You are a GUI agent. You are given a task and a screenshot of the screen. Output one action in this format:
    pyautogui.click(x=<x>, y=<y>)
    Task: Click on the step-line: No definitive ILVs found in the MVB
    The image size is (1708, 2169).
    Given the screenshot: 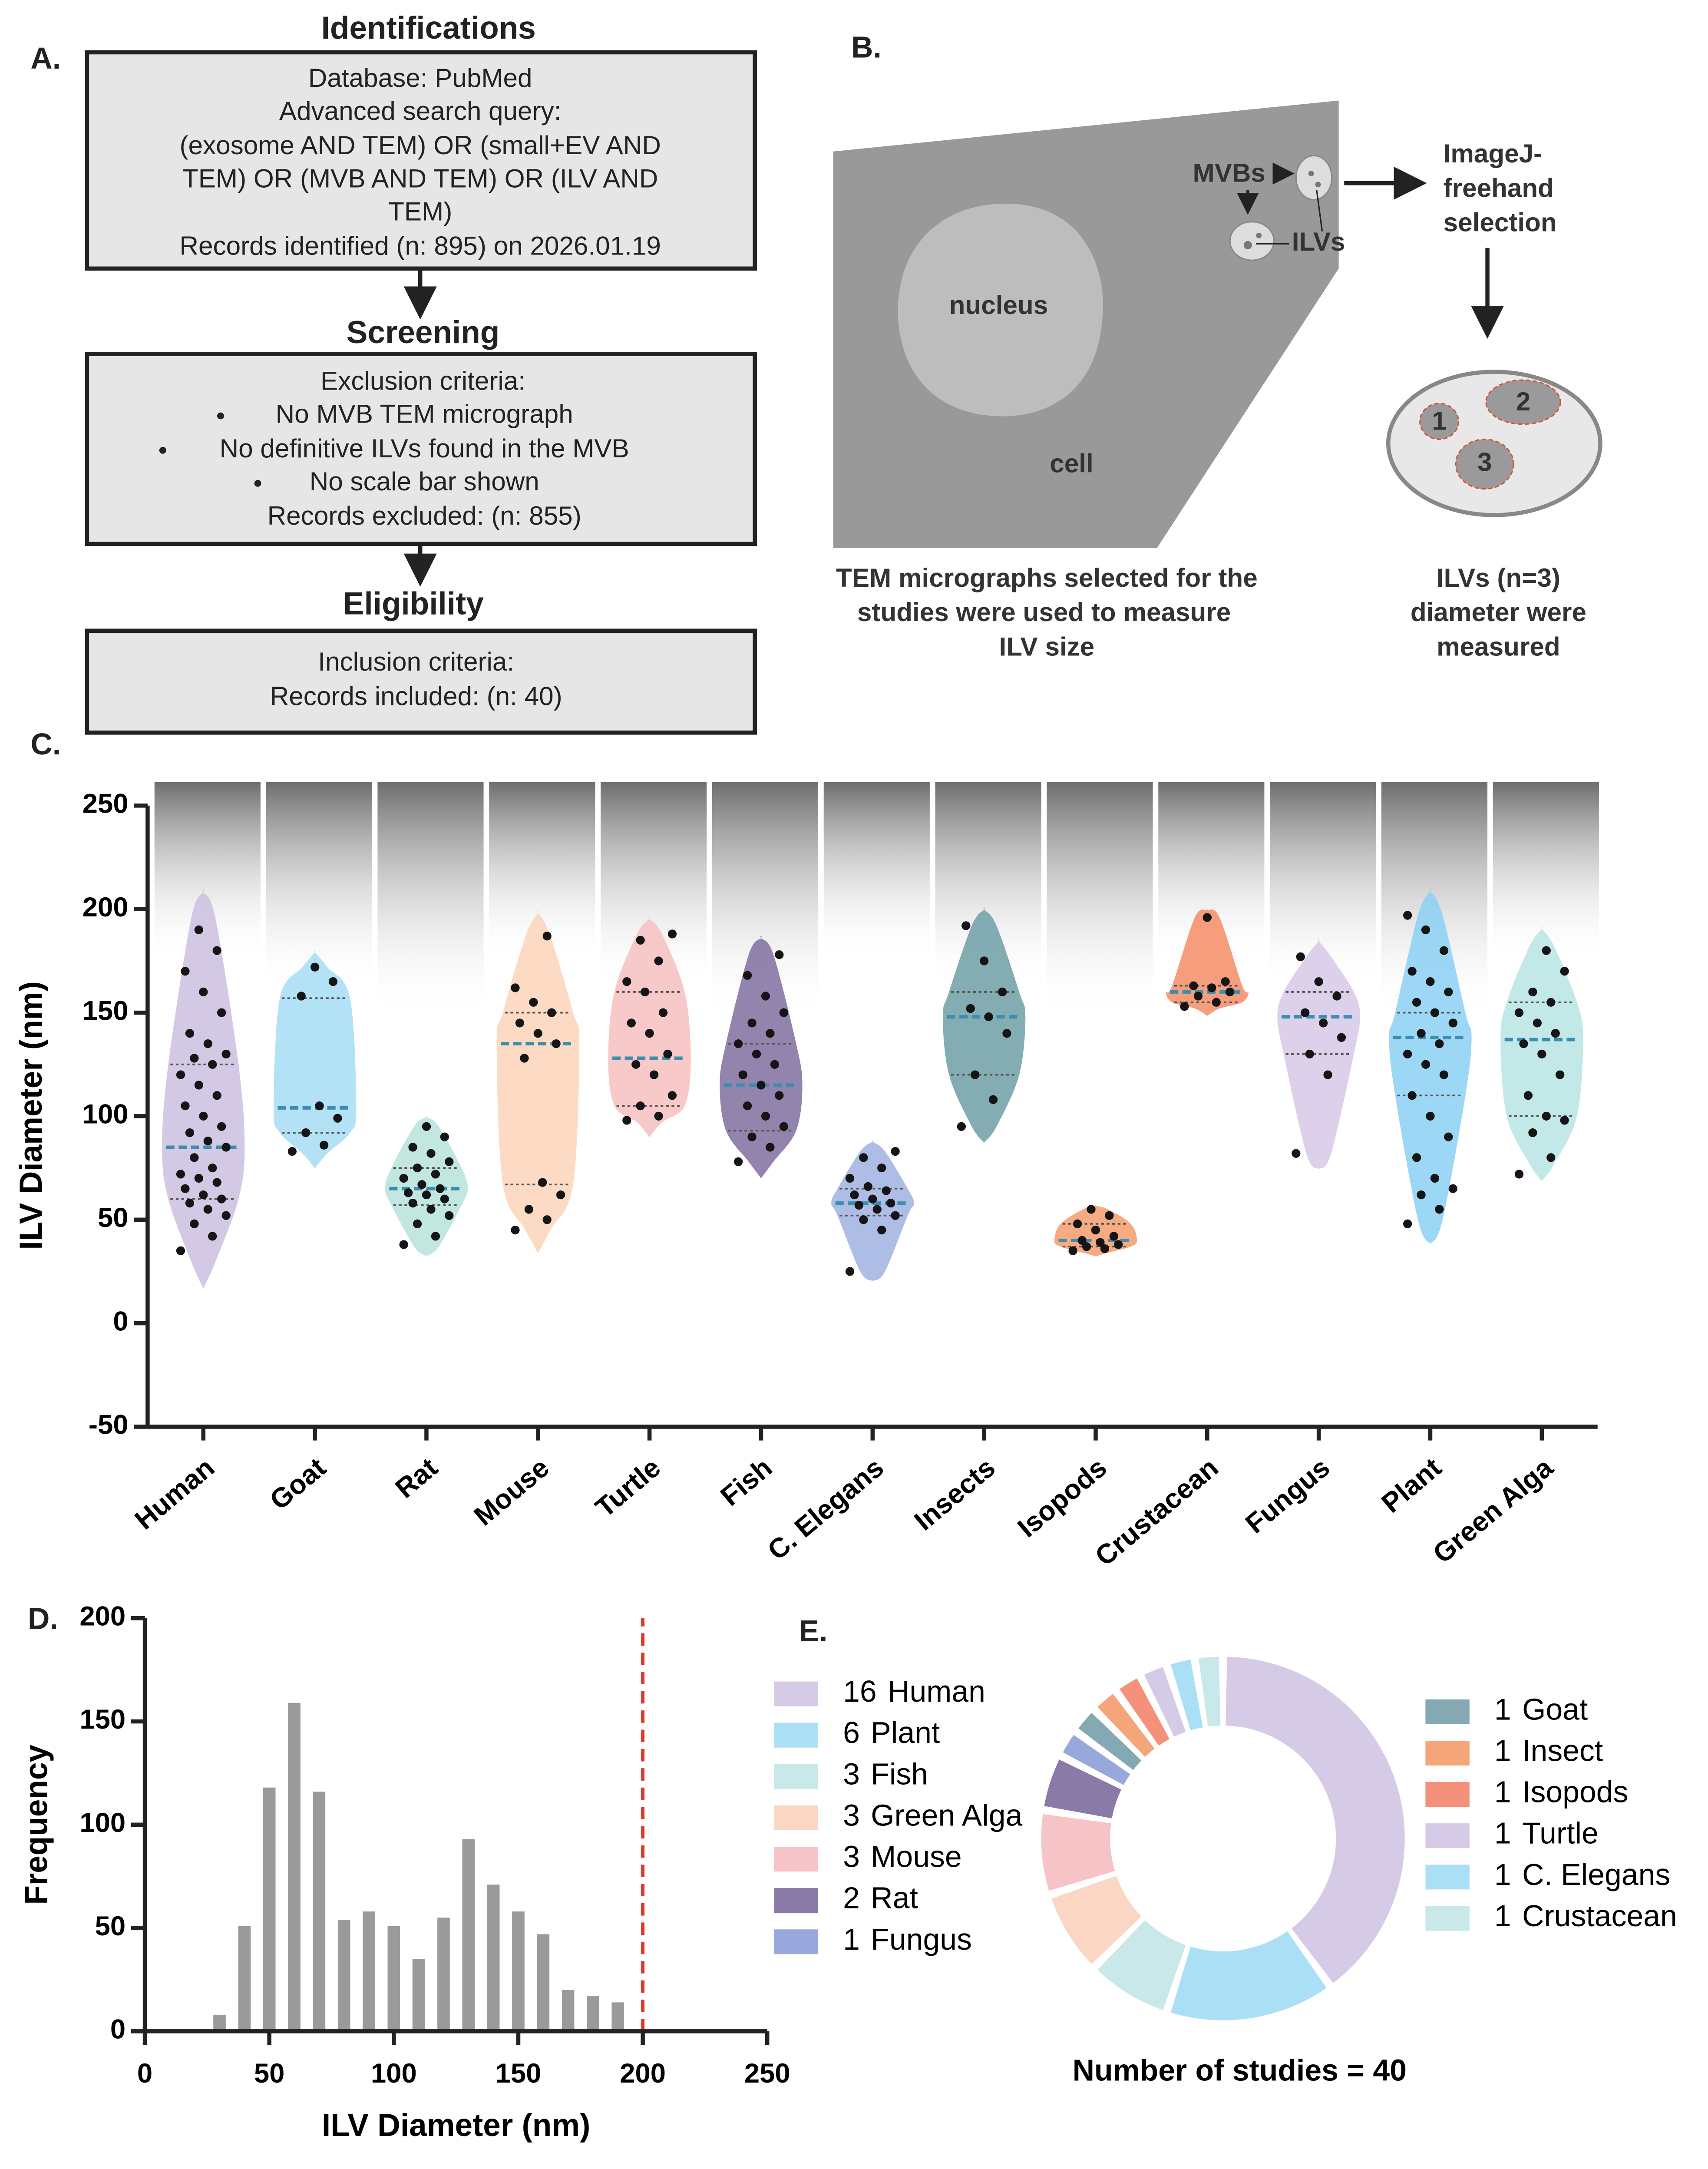 What is the action you would take?
    pyautogui.click(x=425, y=448)
    